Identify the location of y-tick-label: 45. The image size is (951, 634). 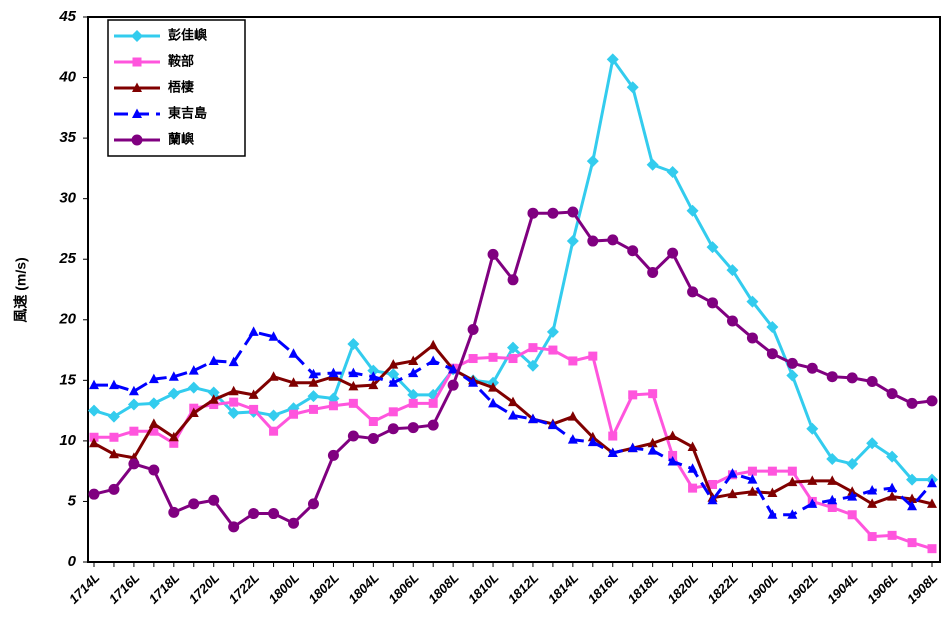
(67, 16).